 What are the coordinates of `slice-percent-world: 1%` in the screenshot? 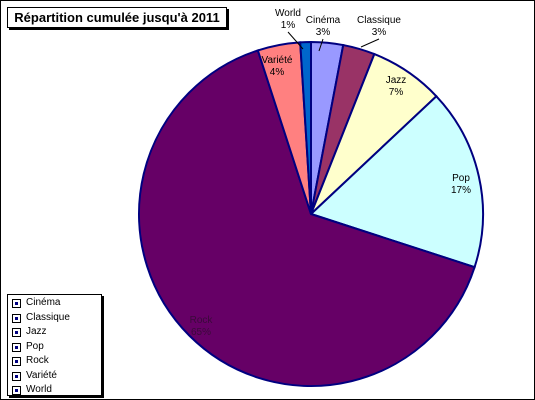 It's located at (288, 25).